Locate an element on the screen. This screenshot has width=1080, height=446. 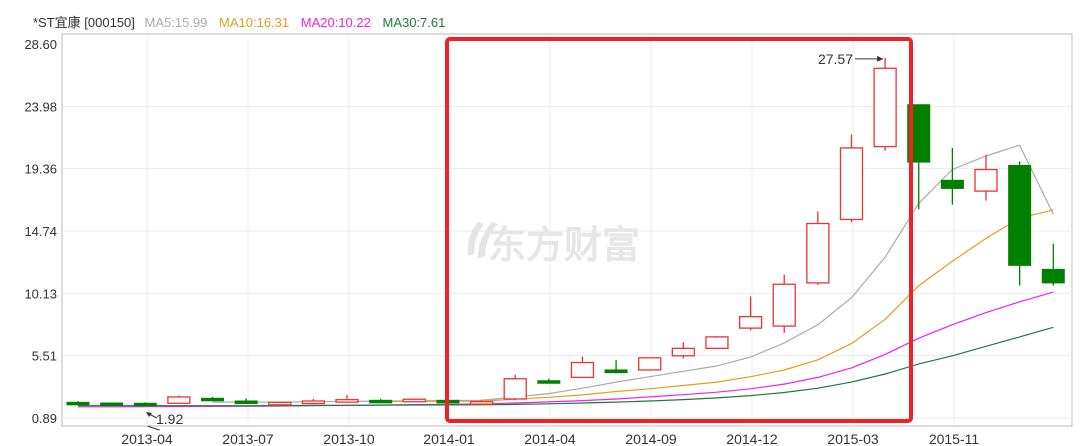
y-tick-label: 28.60 is located at coordinates (40, 44).